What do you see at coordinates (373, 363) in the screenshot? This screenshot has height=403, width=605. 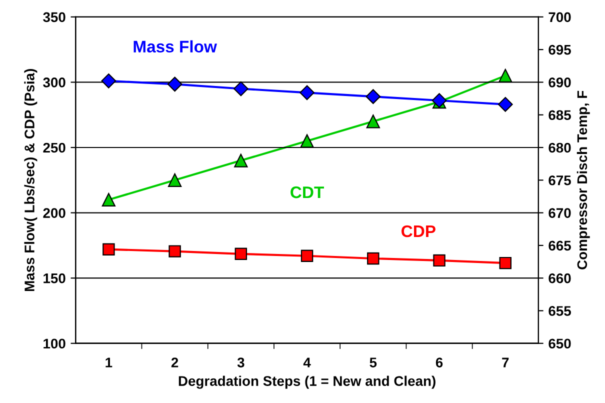 I see `x-tick-label: 5` at bounding box center [373, 363].